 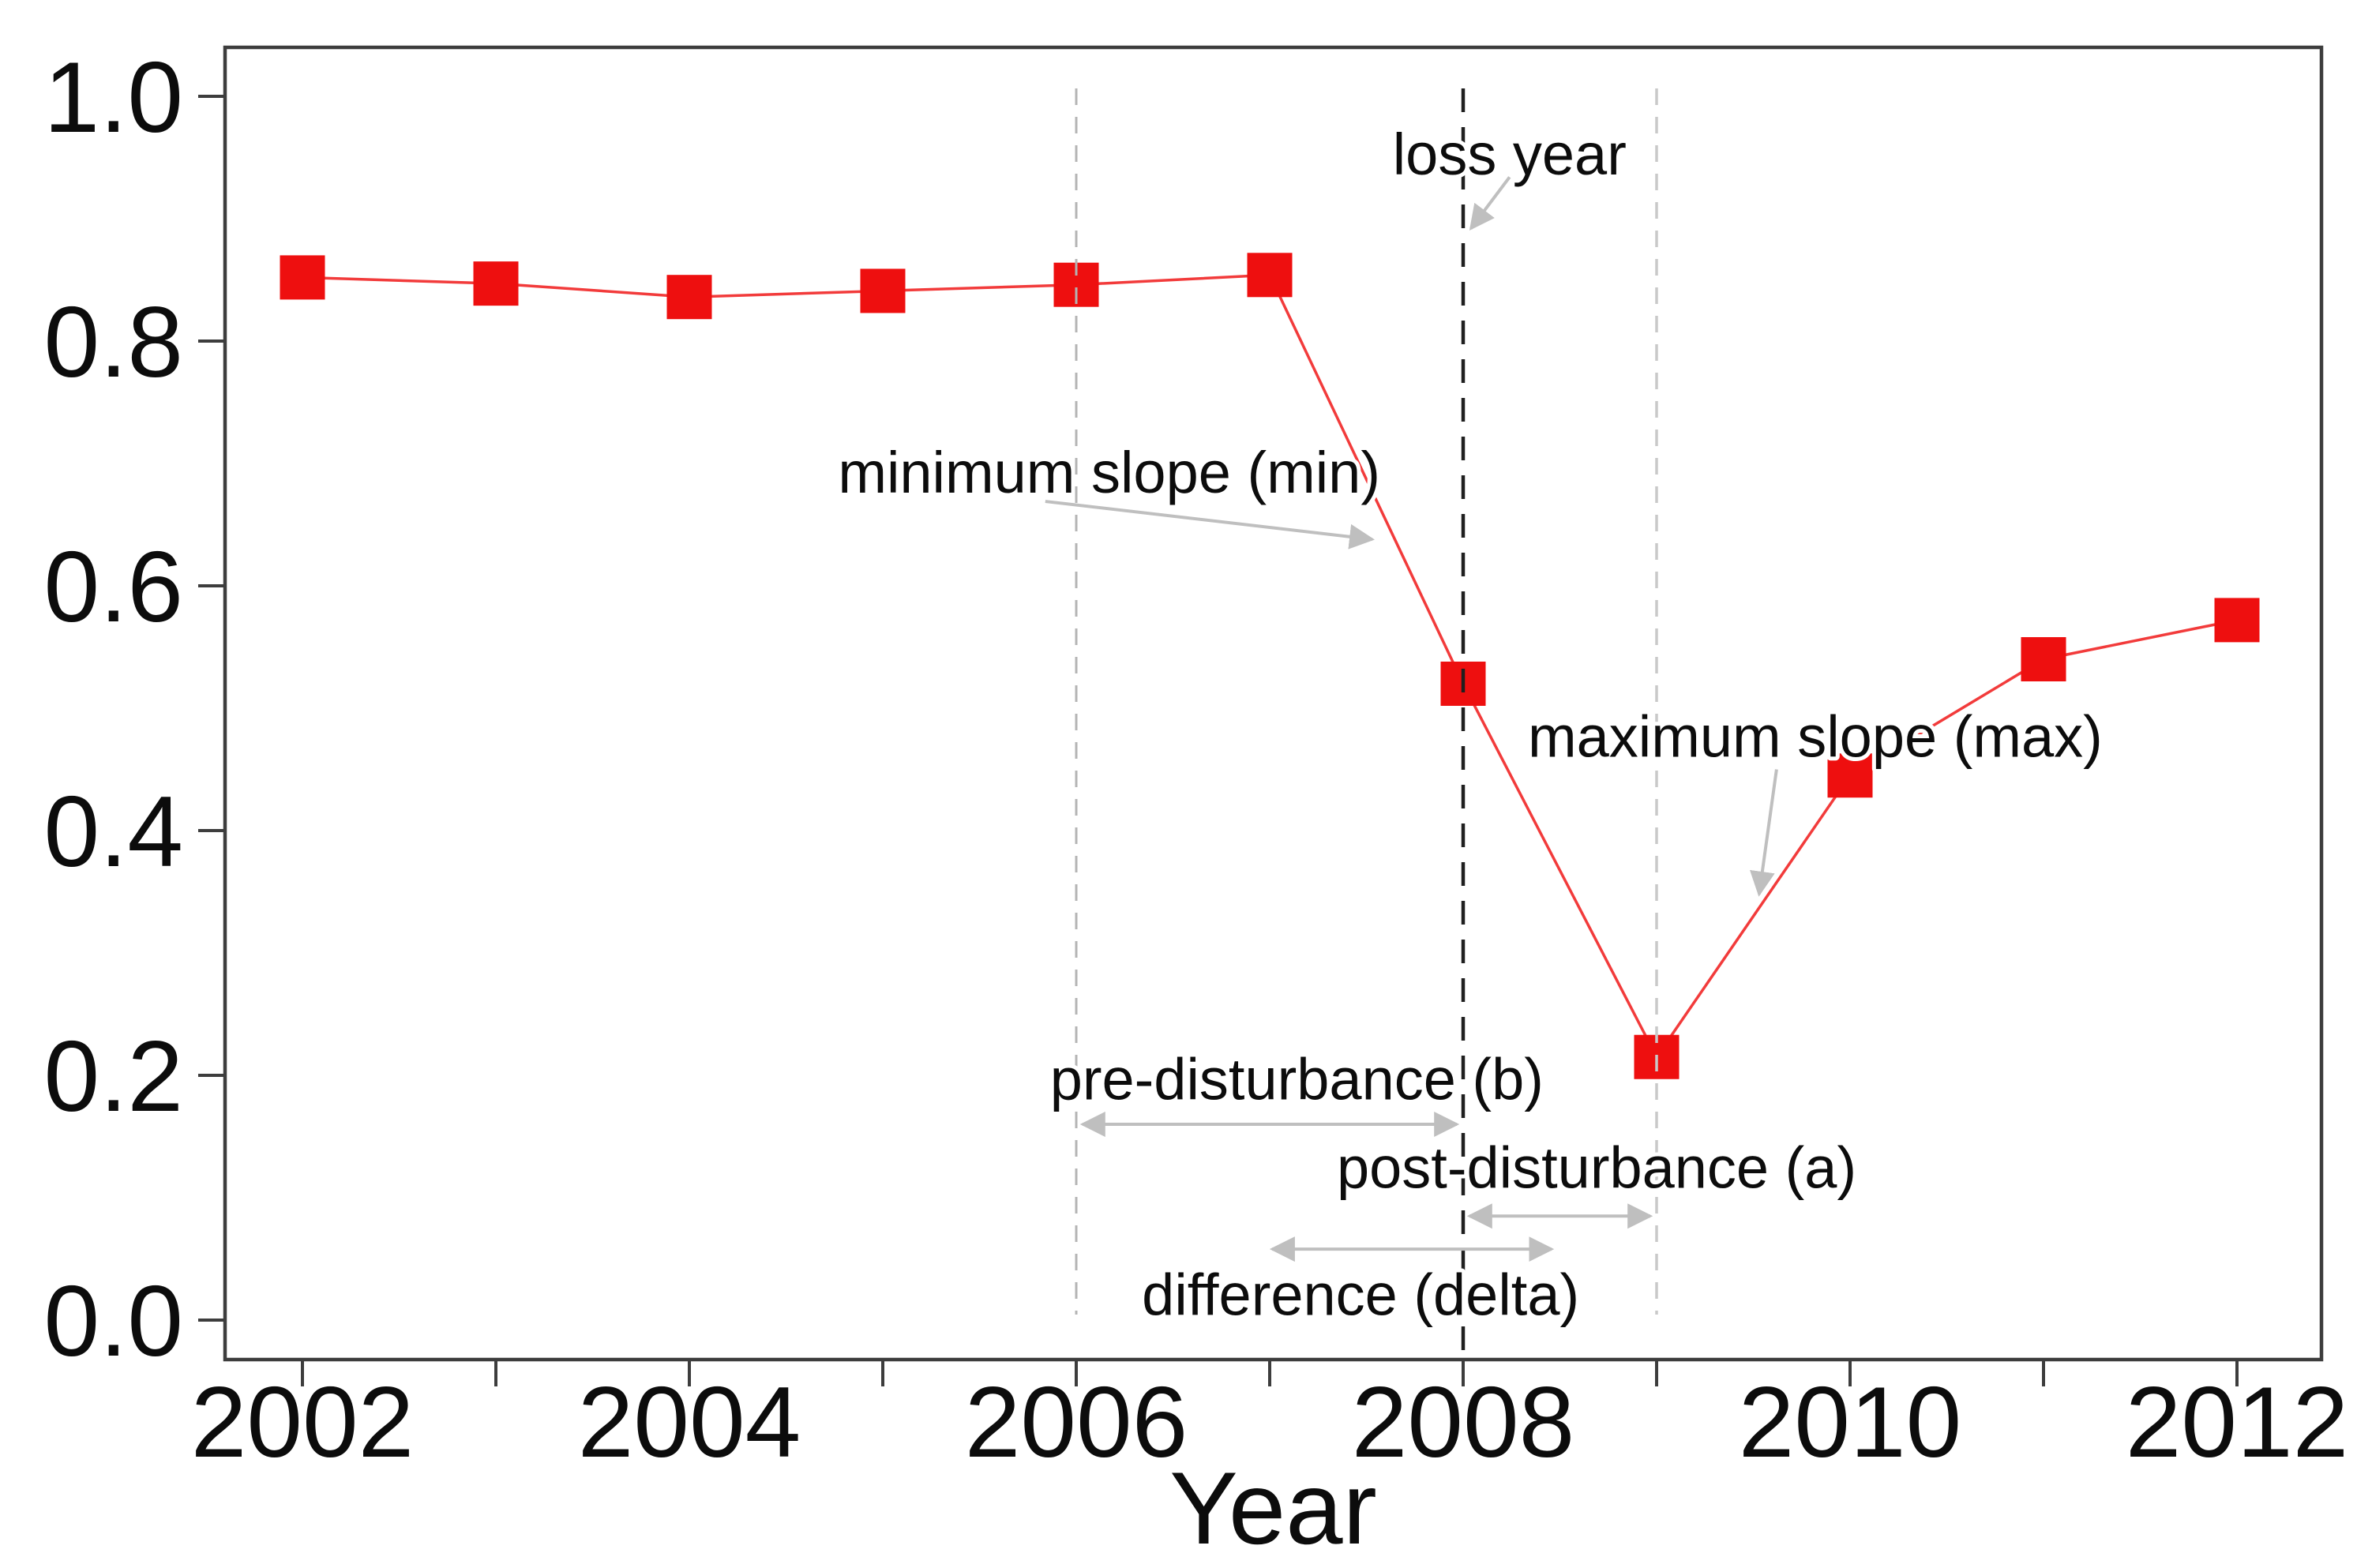 I want to click on x-tick-label: 2006, so click(x=1076, y=1422).